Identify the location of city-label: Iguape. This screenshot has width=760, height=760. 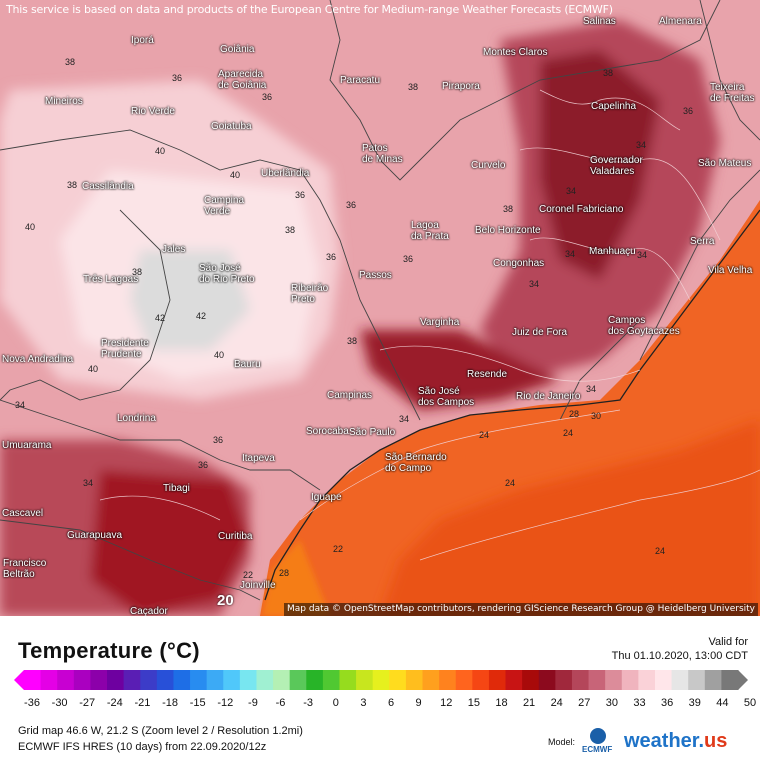
(326, 497).